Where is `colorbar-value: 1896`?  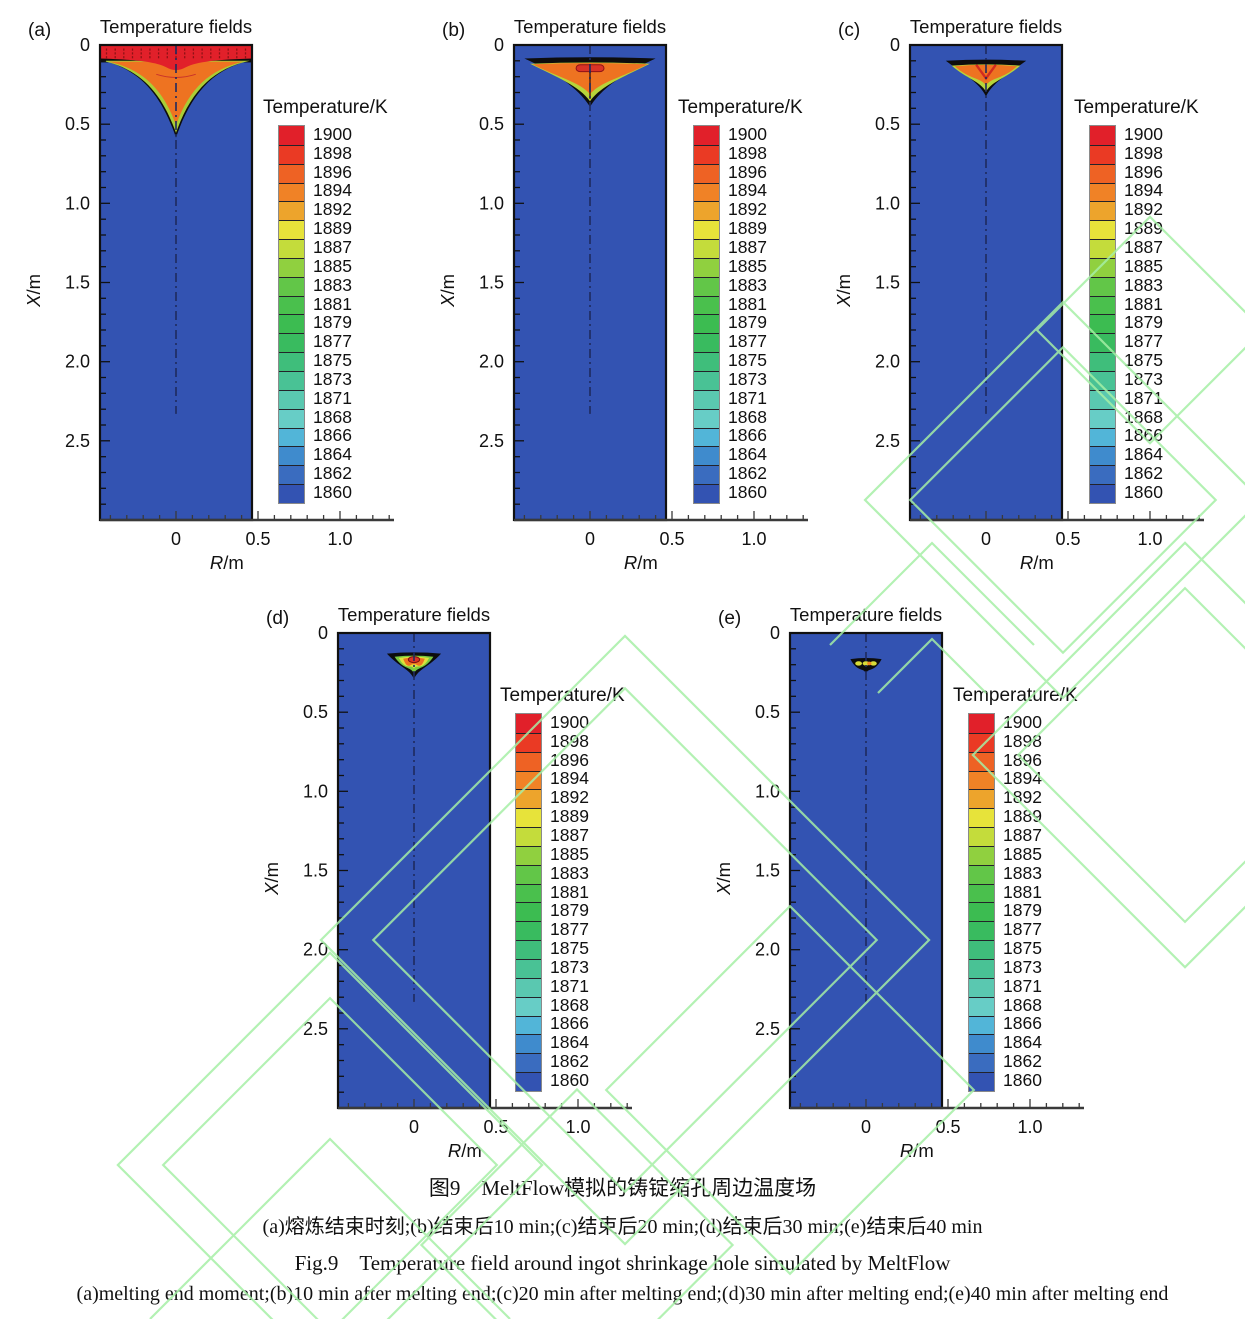 colorbar-value: 1896 is located at coordinates (569, 759).